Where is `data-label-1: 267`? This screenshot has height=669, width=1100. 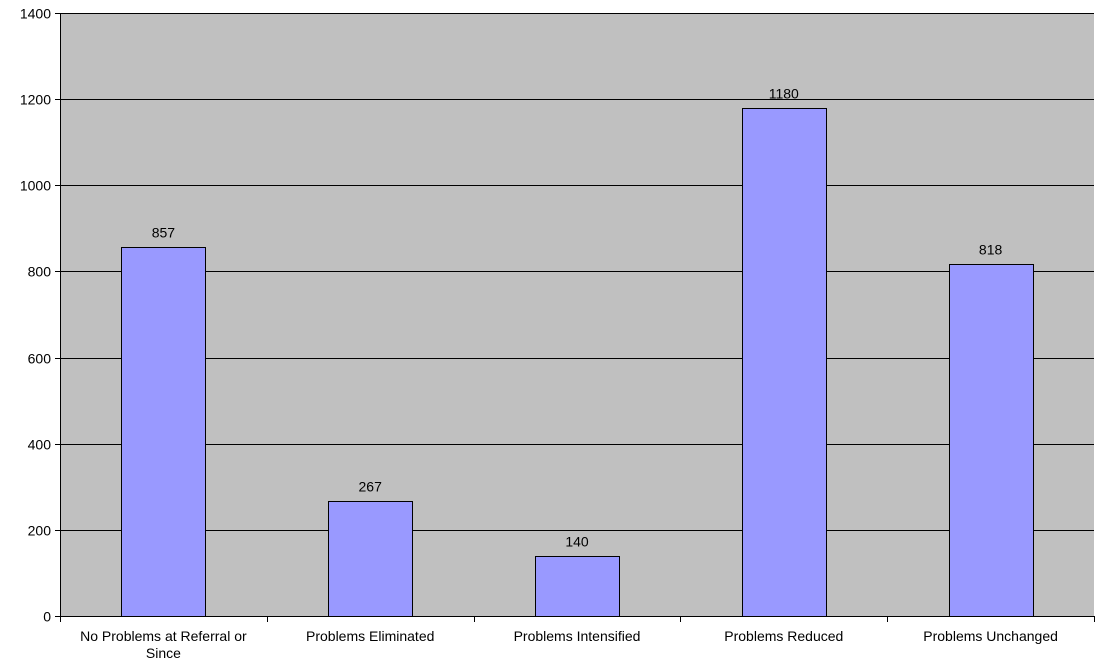 data-label-1: 267 is located at coordinates (371, 487).